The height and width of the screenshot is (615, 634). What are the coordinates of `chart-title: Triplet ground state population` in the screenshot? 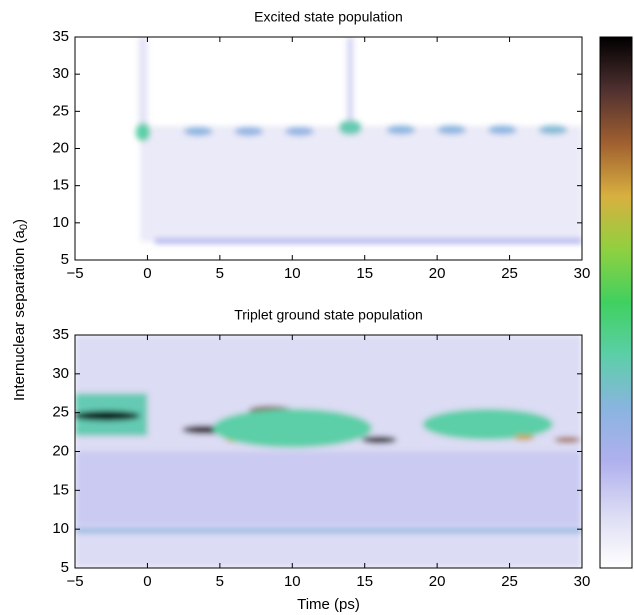 It's located at (328, 315).